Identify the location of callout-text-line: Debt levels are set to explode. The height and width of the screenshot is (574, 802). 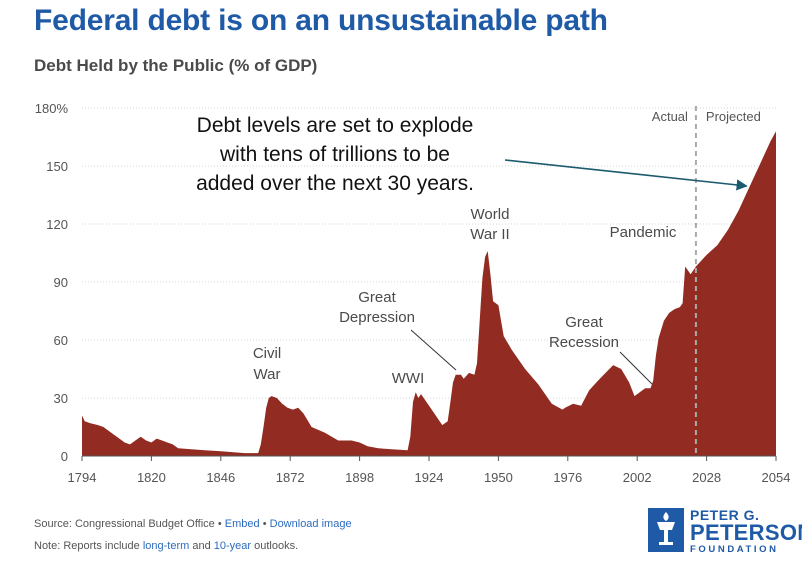
(335, 125).